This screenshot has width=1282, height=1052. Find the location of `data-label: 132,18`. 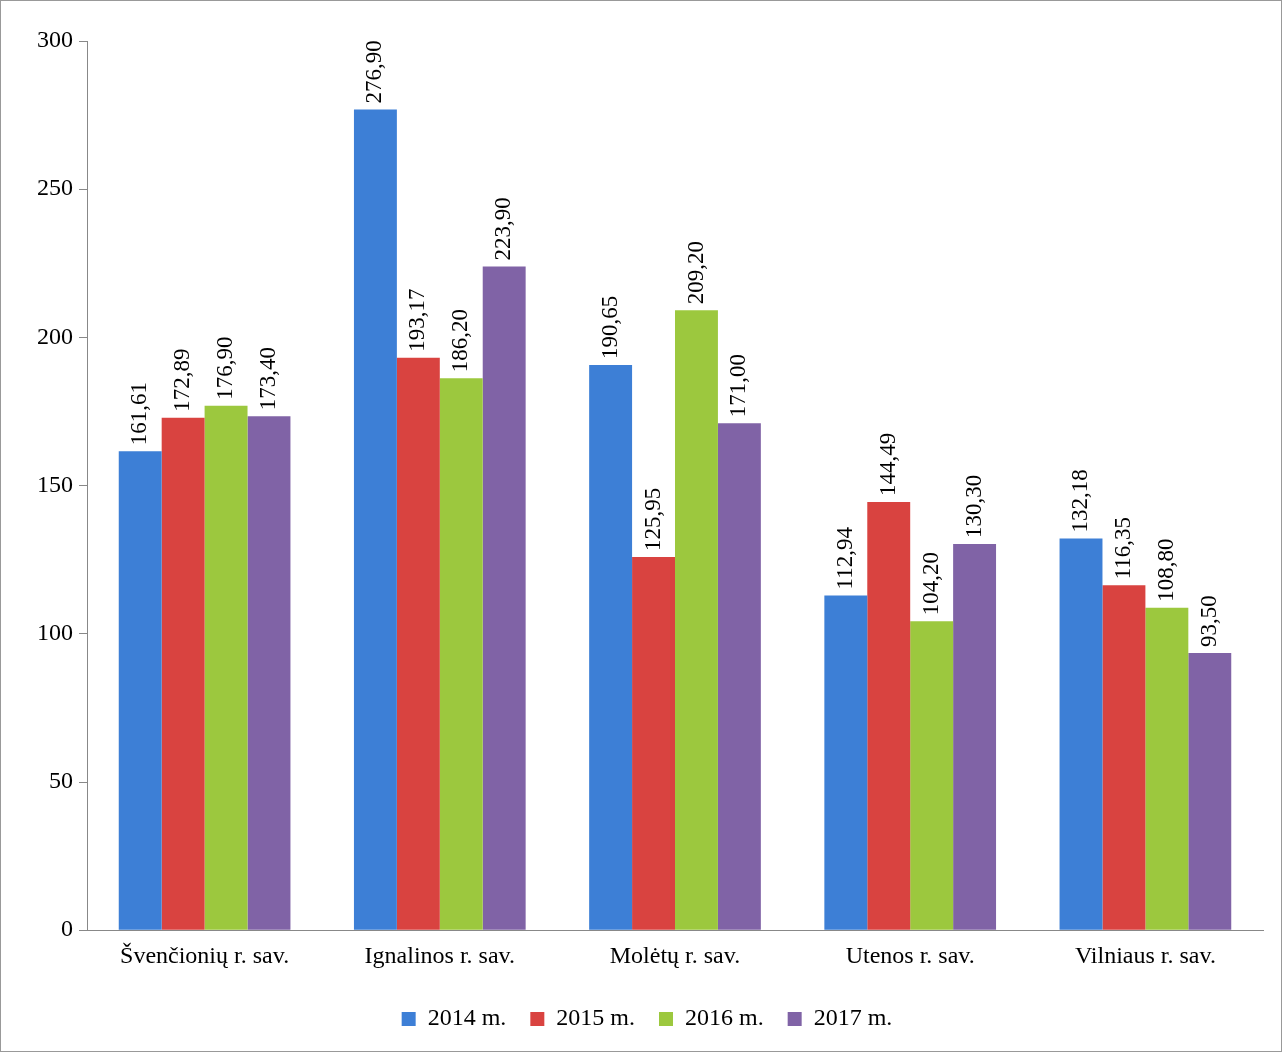

data-label: 132,18 is located at coordinates (1080, 501).